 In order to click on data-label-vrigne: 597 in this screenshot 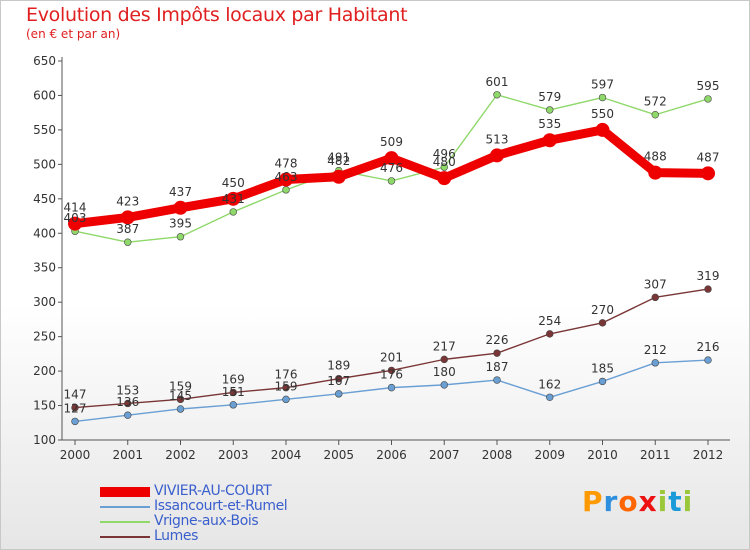, I will do `click(602, 85)`.